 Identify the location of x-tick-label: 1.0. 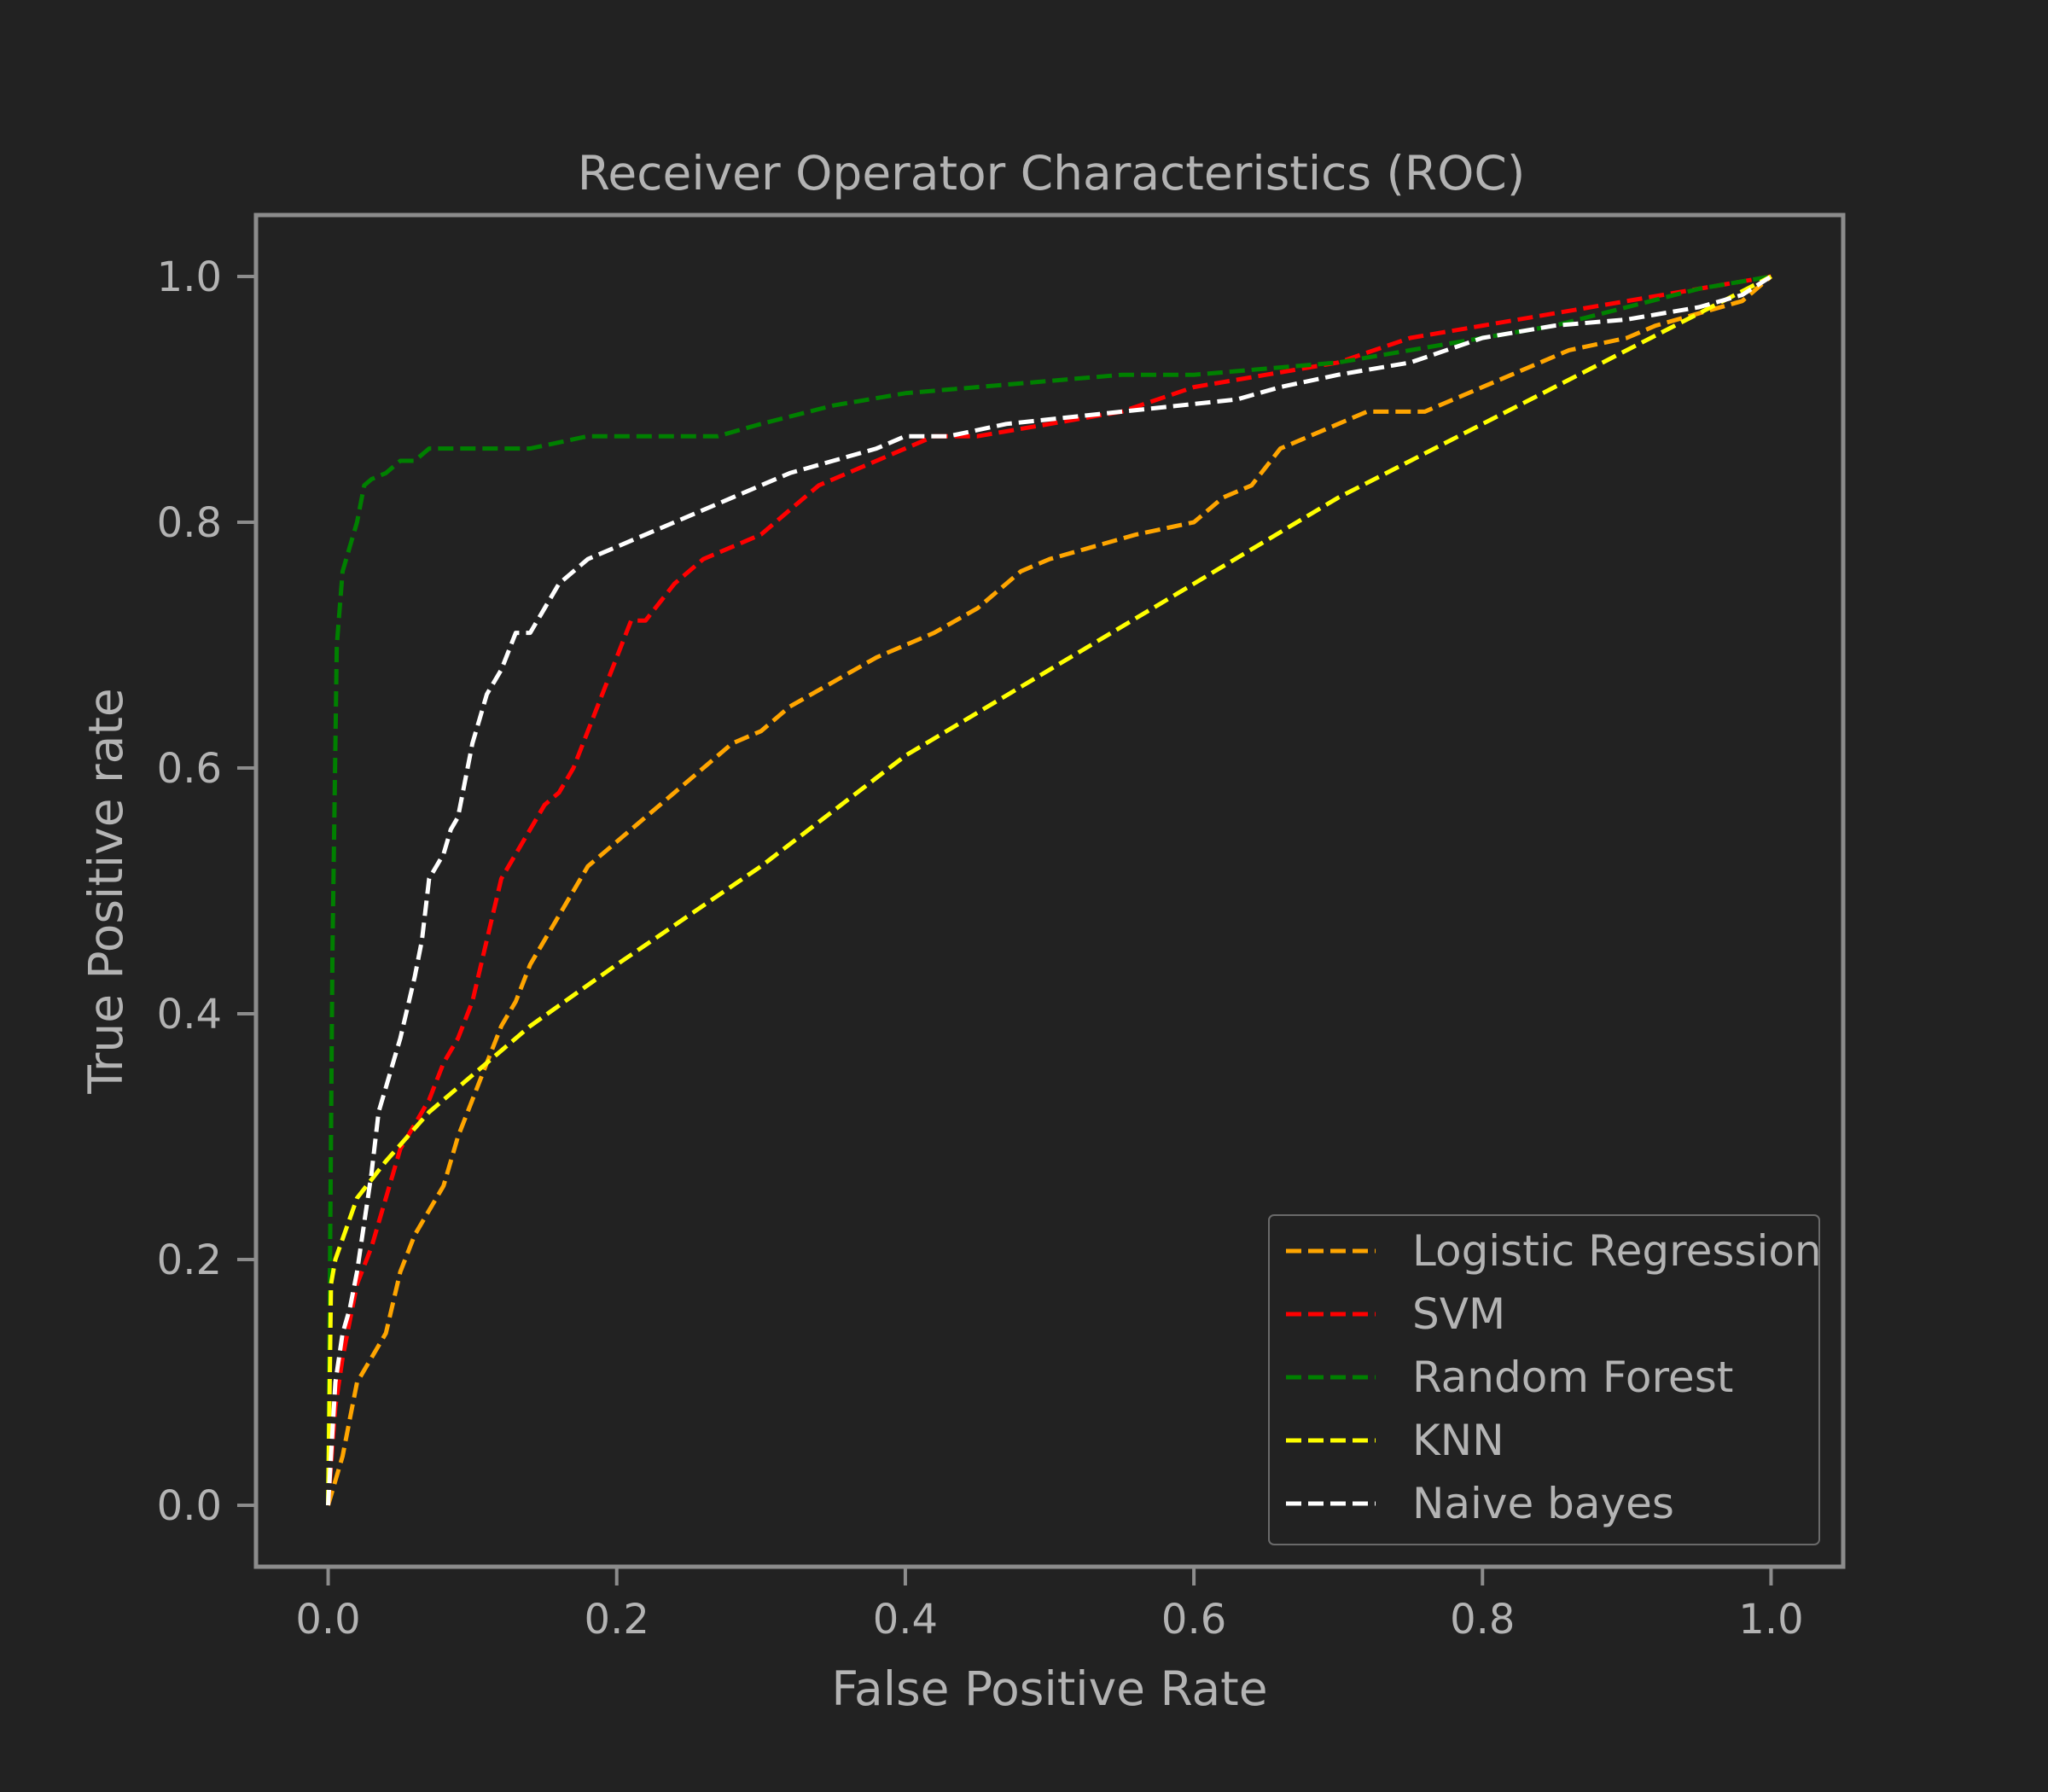
(1770, 1620).